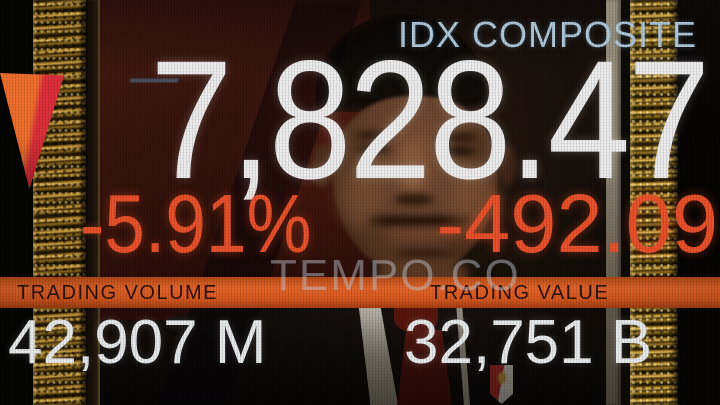  Describe the element at coordinates (59, 202) in the screenshot. I see `gold-ornate-frame-left` at that location.